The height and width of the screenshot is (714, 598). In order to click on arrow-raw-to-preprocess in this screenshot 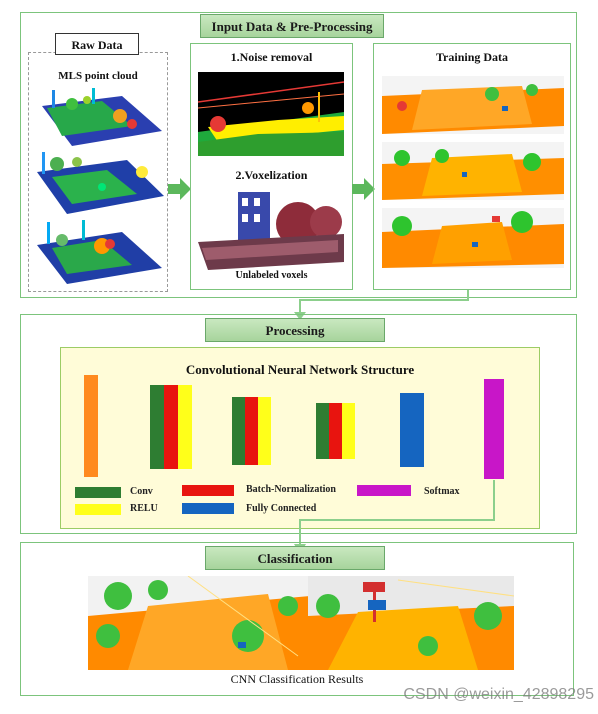, I will do `click(179, 189)`.